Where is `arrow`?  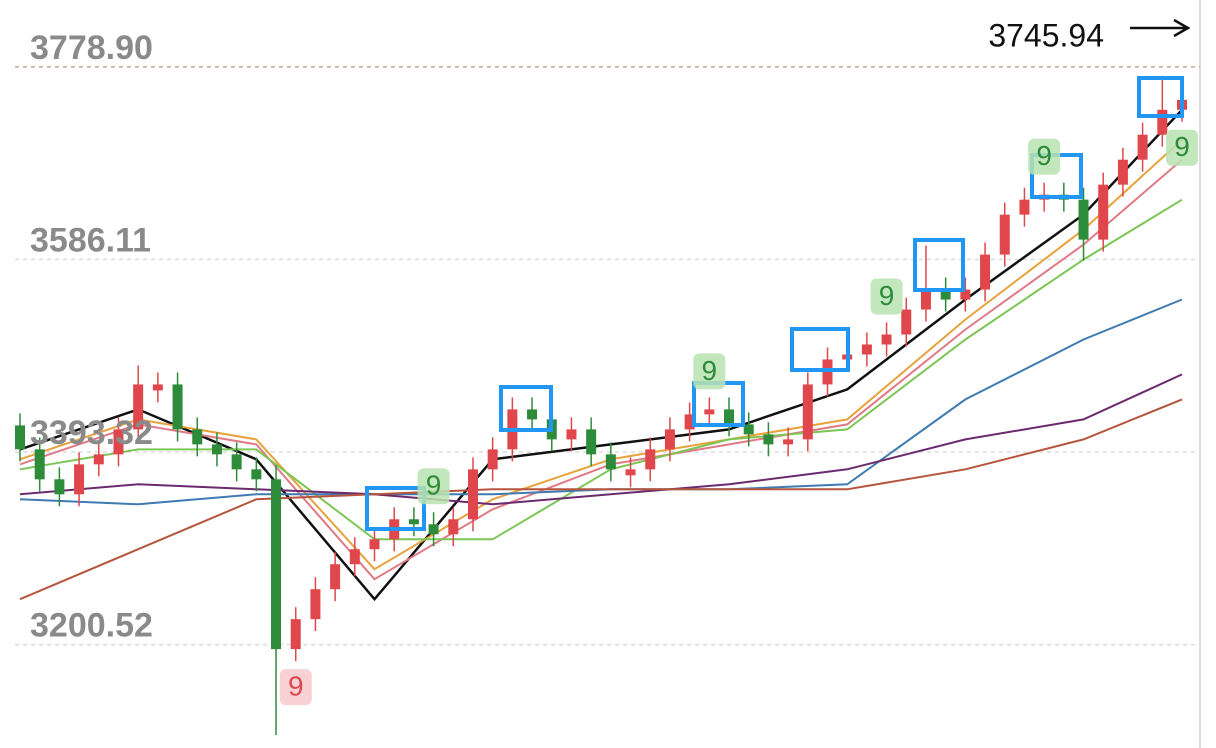 arrow is located at coordinates (1160, 28).